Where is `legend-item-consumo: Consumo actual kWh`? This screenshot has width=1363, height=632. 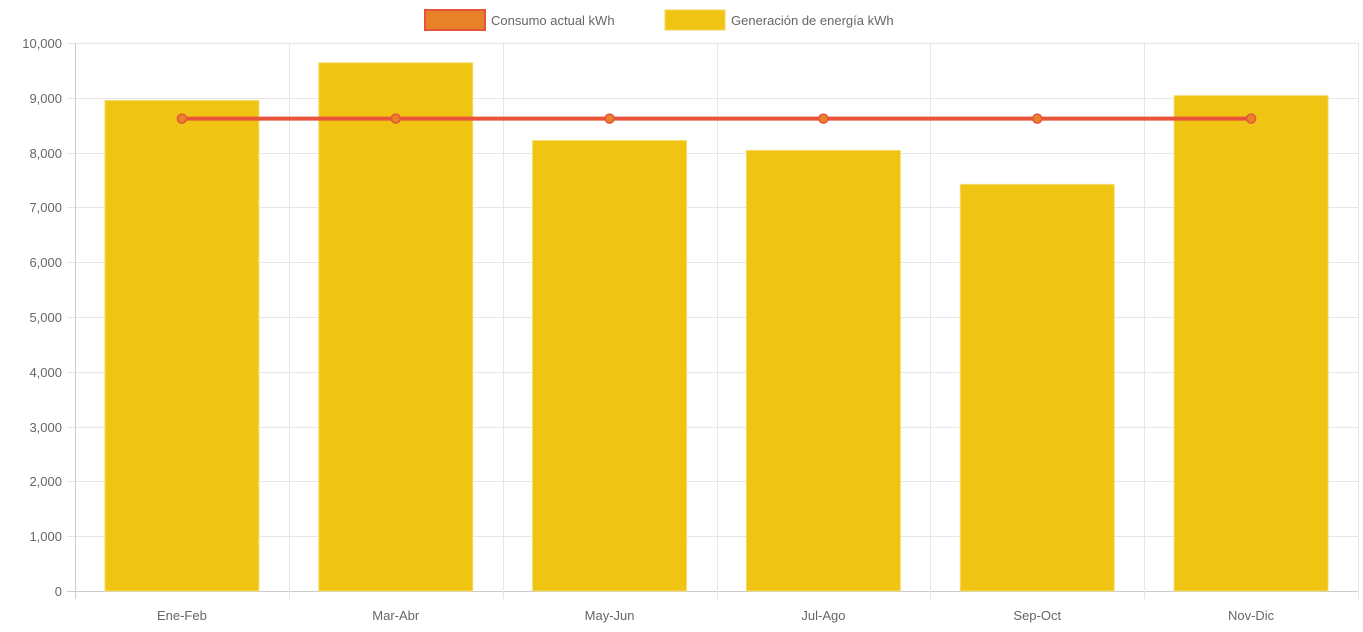 legend-item-consumo: Consumo actual kWh is located at coordinates (519, 20).